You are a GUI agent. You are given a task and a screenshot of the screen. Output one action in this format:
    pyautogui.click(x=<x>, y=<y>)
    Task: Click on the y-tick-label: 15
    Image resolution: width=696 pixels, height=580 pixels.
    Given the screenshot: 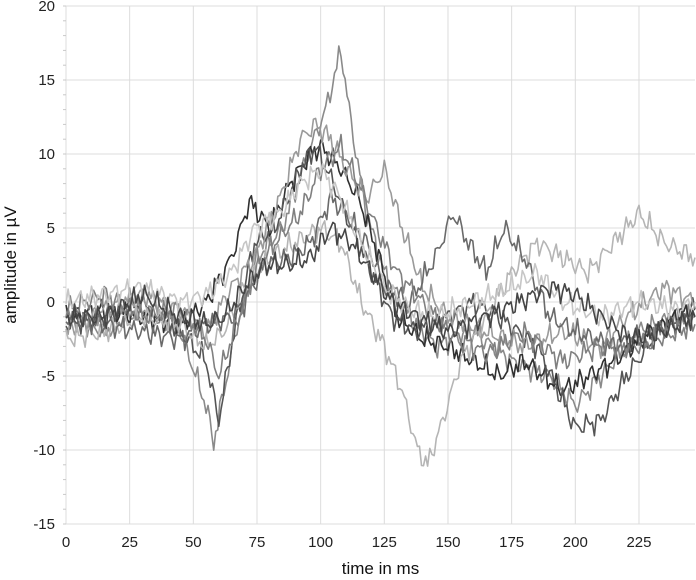 What is the action you would take?
    pyautogui.click(x=46, y=80)
    